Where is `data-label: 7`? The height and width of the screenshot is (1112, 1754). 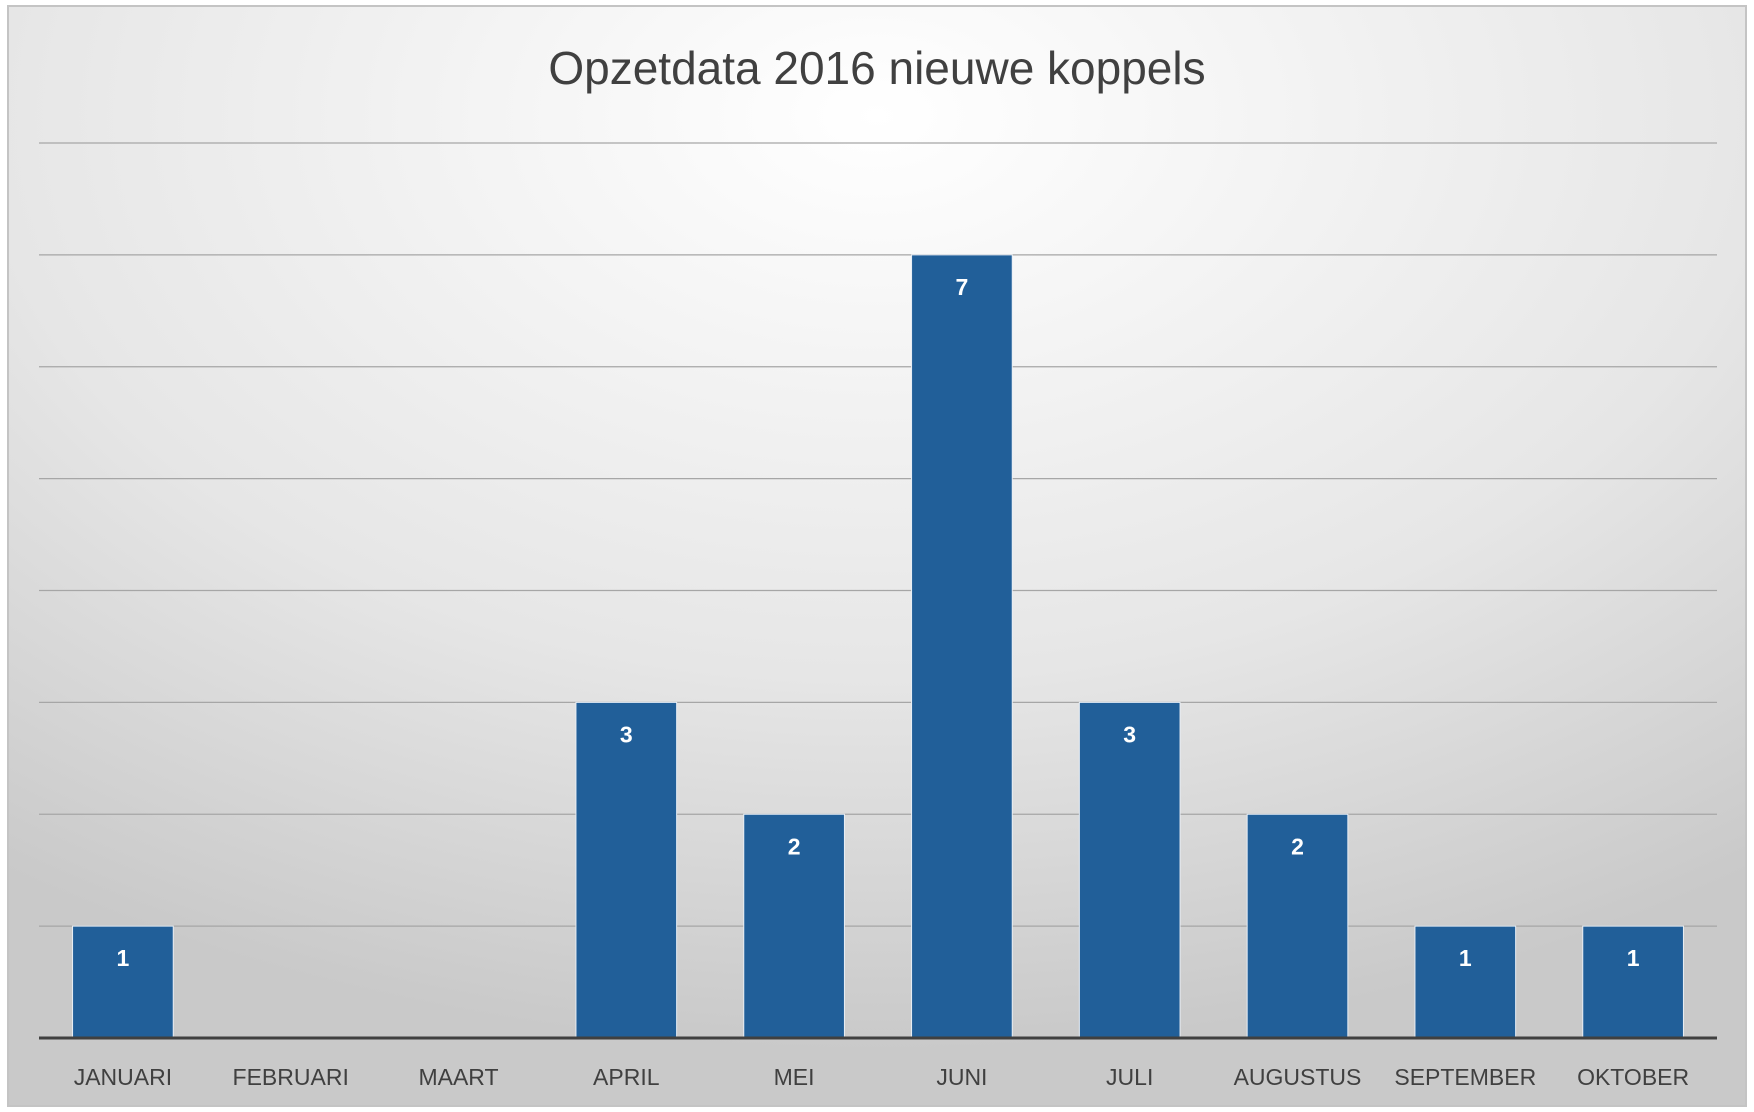
data-label: 7 is located at coordinates (962, 287).